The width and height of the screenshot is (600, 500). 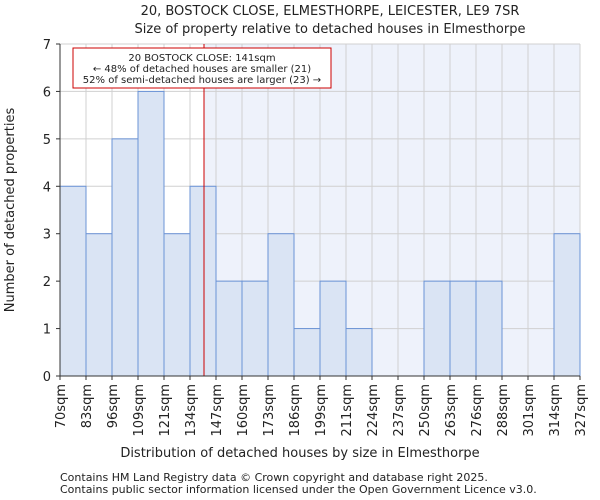 What do you see at coordinates (61, 406) in the screenshot?
I see `x-tick-label: 70sqm` at bounding box center [61, 406].